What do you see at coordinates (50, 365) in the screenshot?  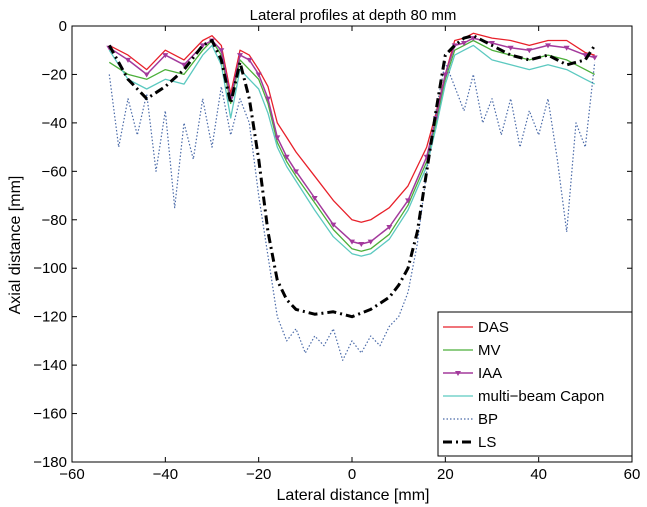 I see `y-tick-label: −140` at bounding box center [50, 365].